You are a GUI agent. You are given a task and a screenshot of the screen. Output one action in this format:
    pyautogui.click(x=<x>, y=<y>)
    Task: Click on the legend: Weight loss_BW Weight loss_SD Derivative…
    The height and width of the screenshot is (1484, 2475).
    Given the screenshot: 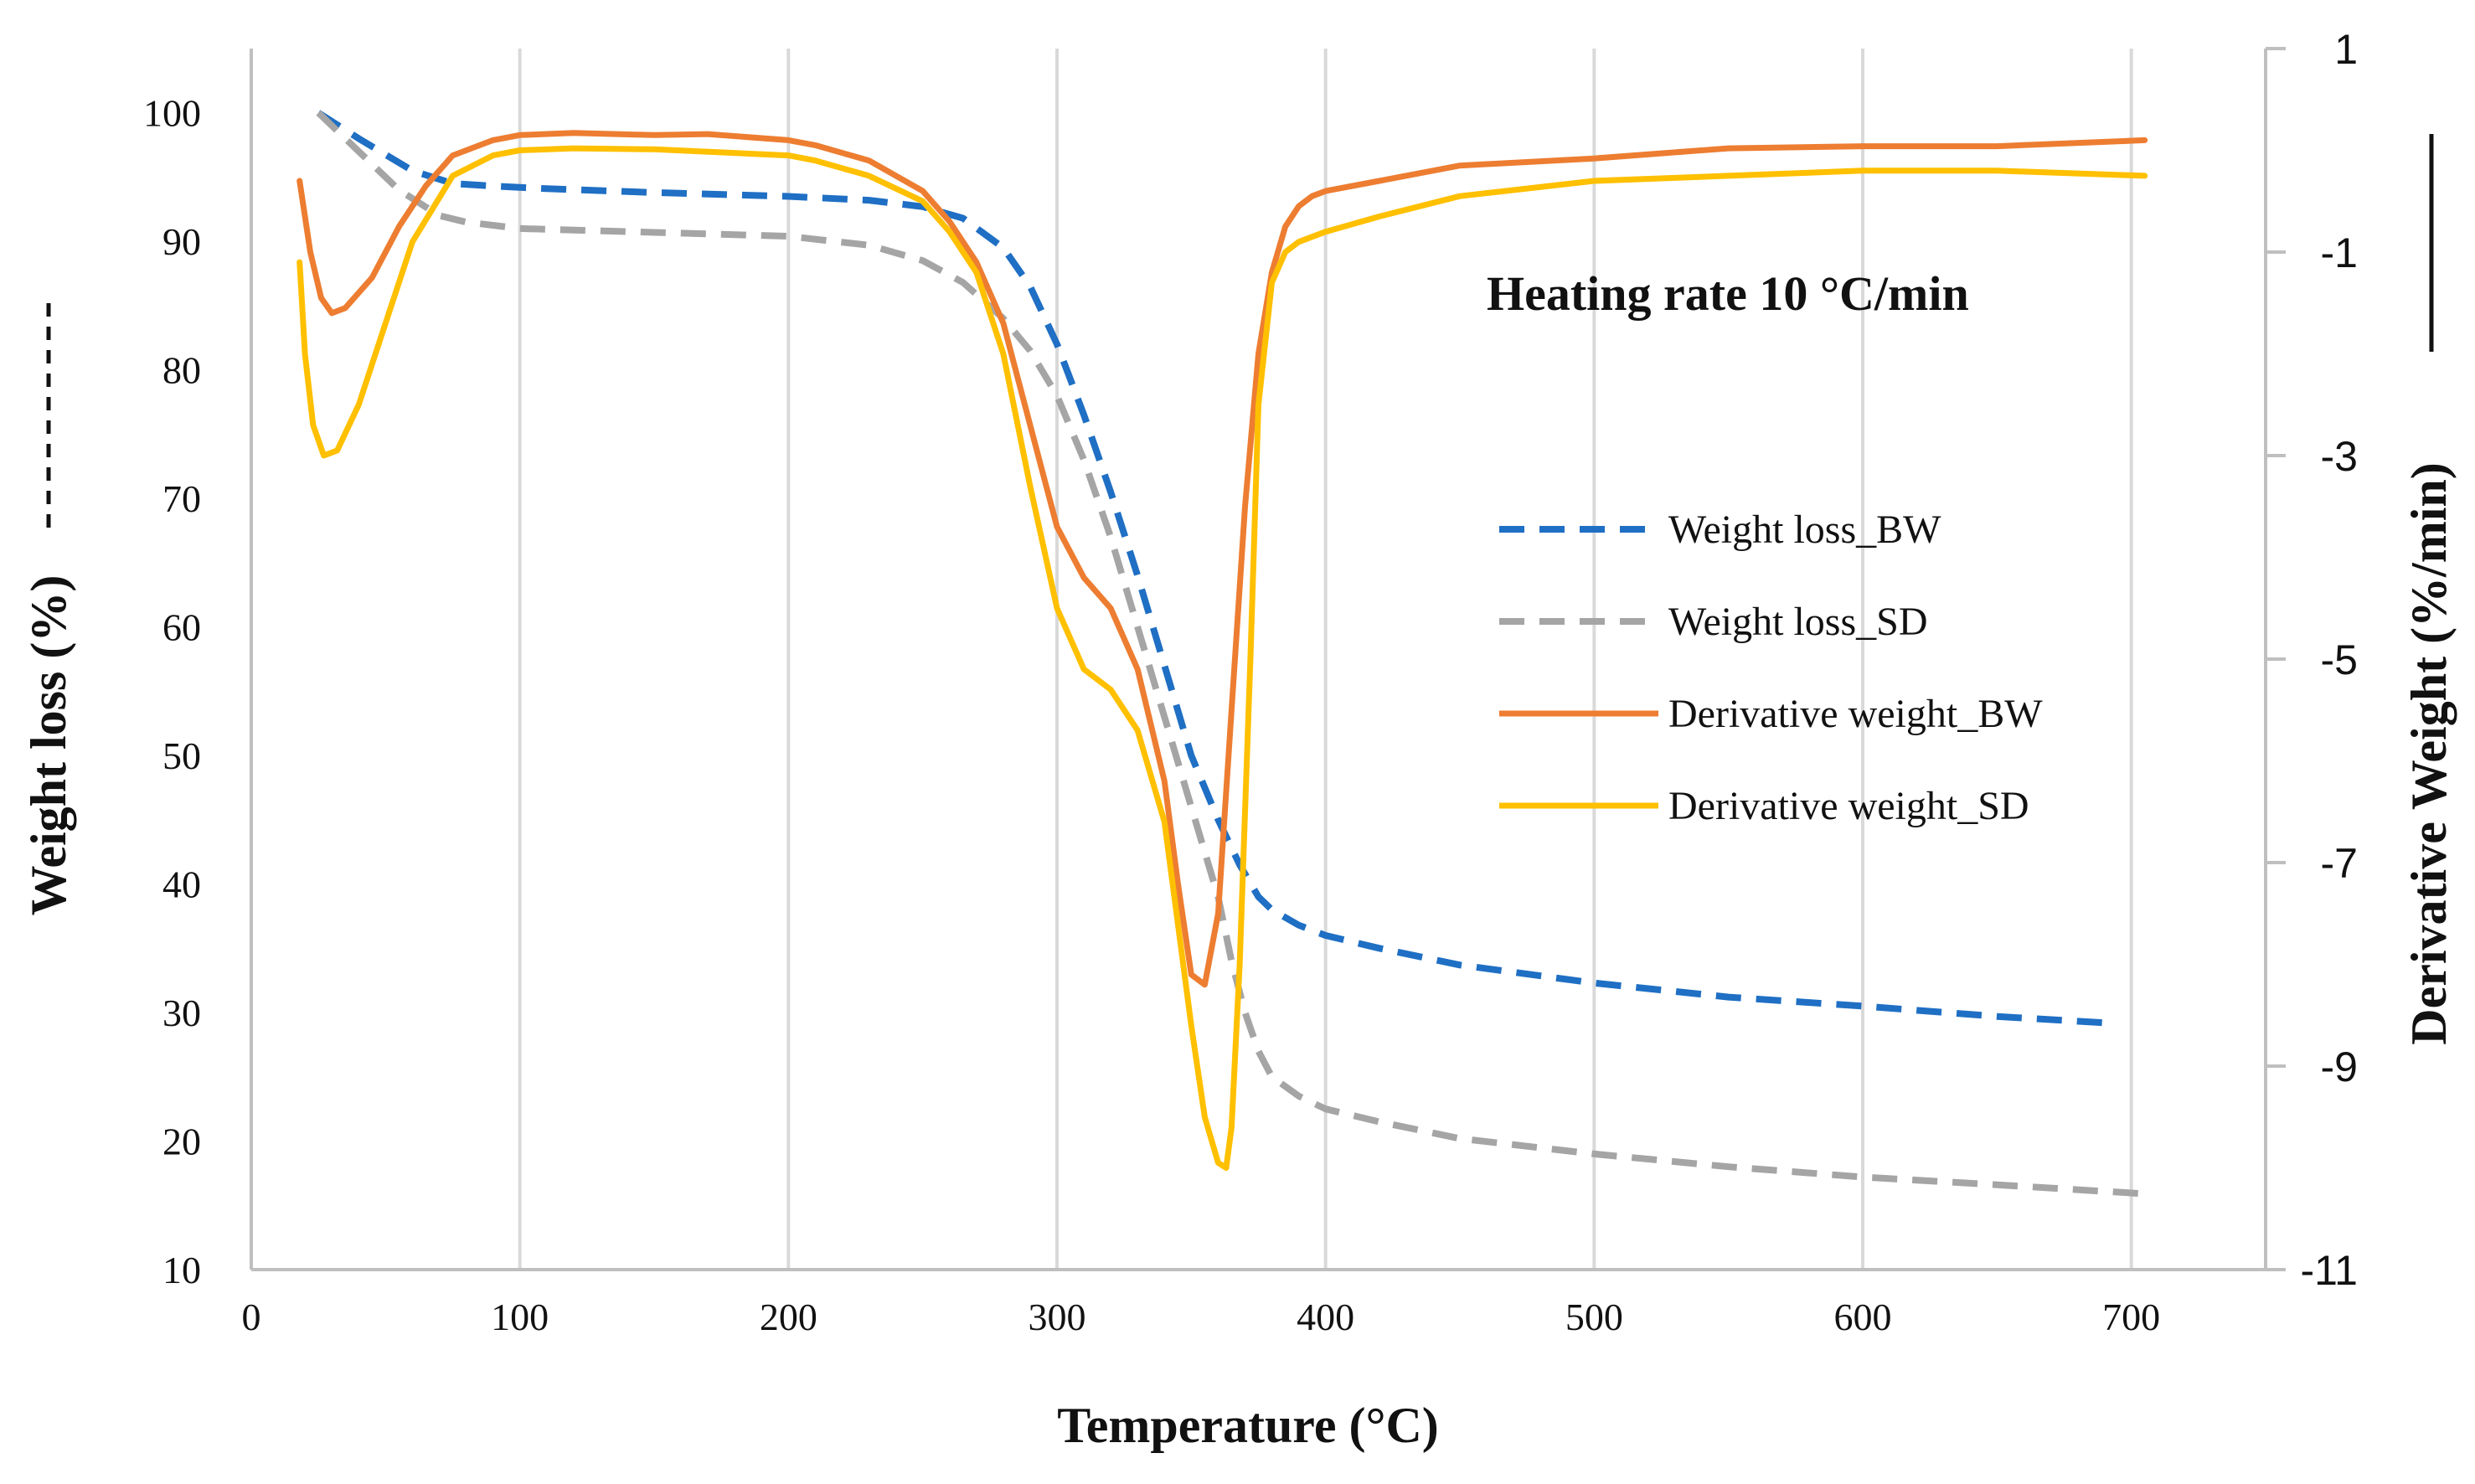 What is the action you would take?
    pyautogui.click(x=1771, y=668)
    